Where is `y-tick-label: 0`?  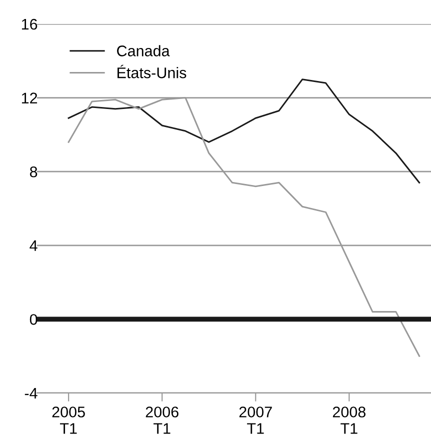 y-tick-label: 0 is located at coordinates (34, 319).